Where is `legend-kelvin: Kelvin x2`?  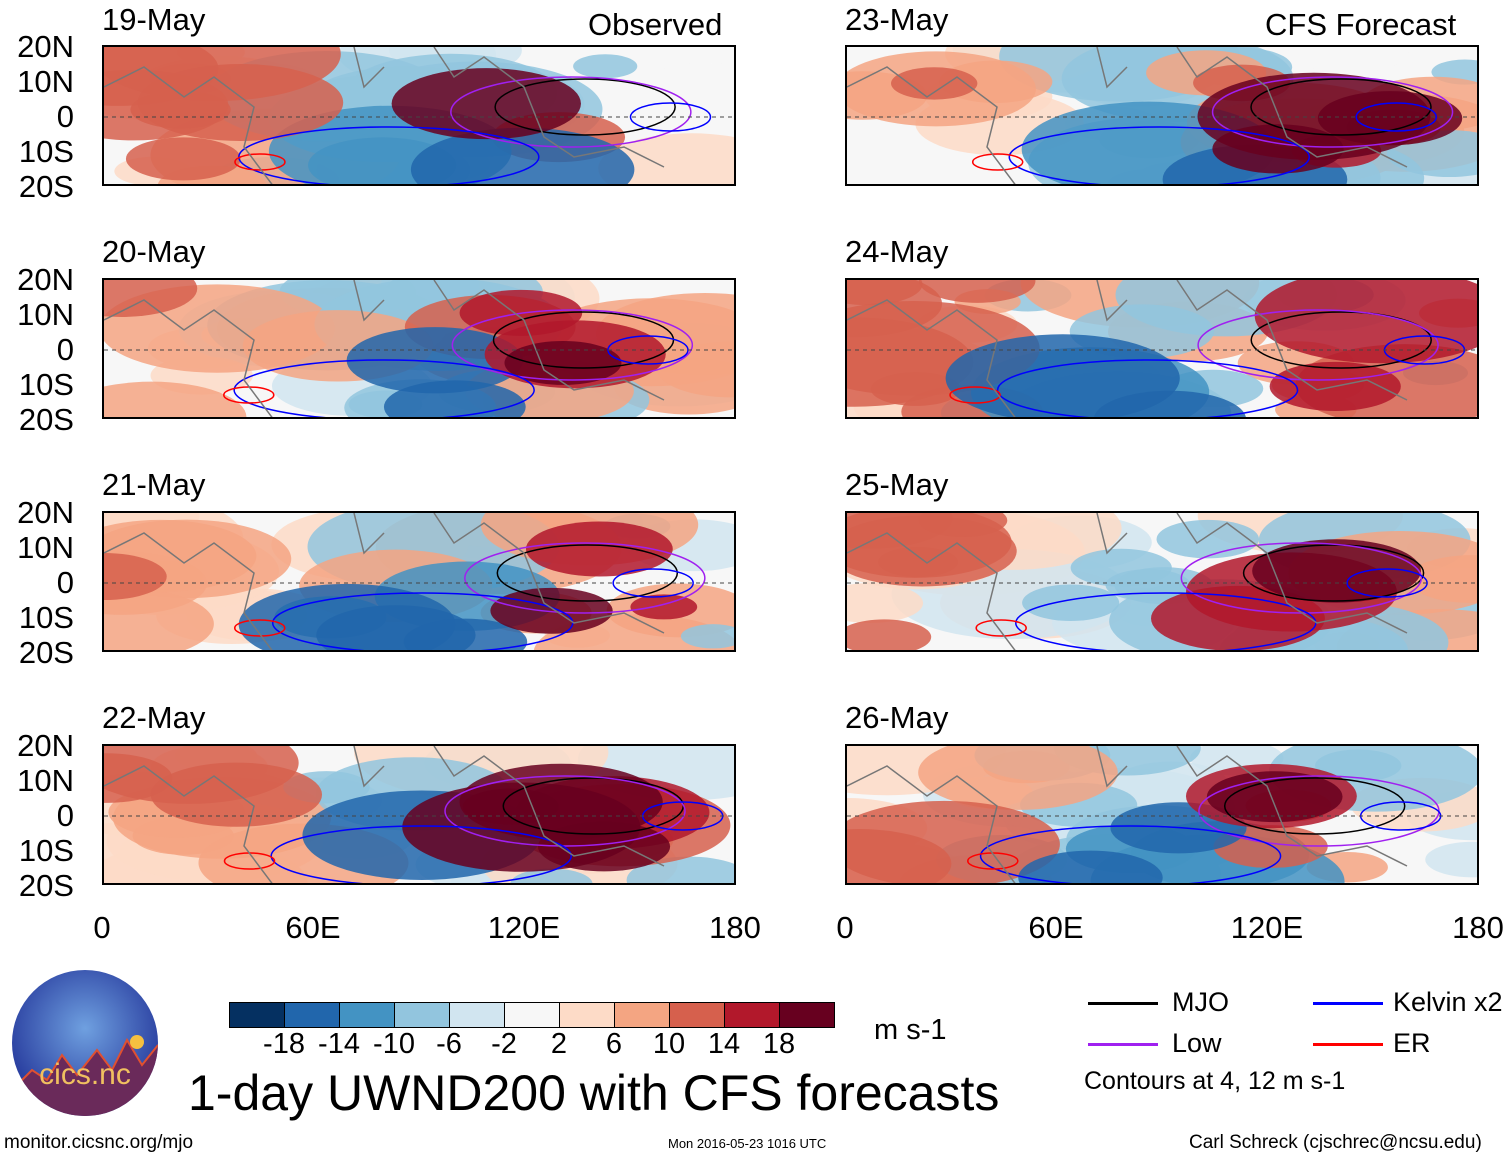 legend-kelvin: Kelvin x2 is located at coordinates (1448, 1002).